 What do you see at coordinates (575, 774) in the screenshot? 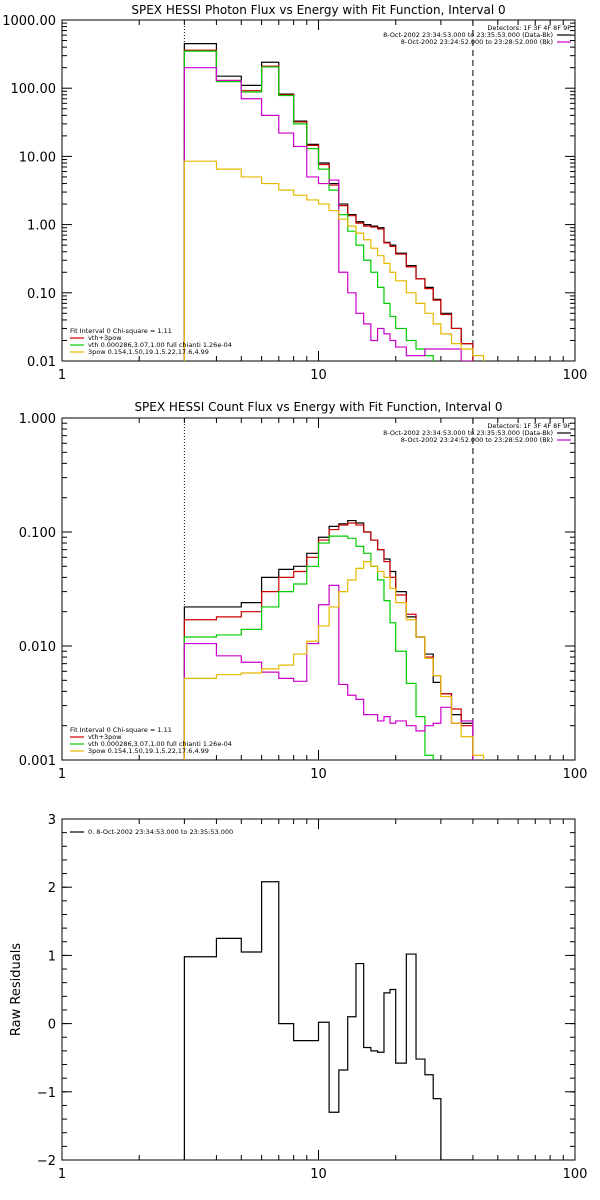
I see `count-x-tick-label: 100` at bounding box center [575, 774].